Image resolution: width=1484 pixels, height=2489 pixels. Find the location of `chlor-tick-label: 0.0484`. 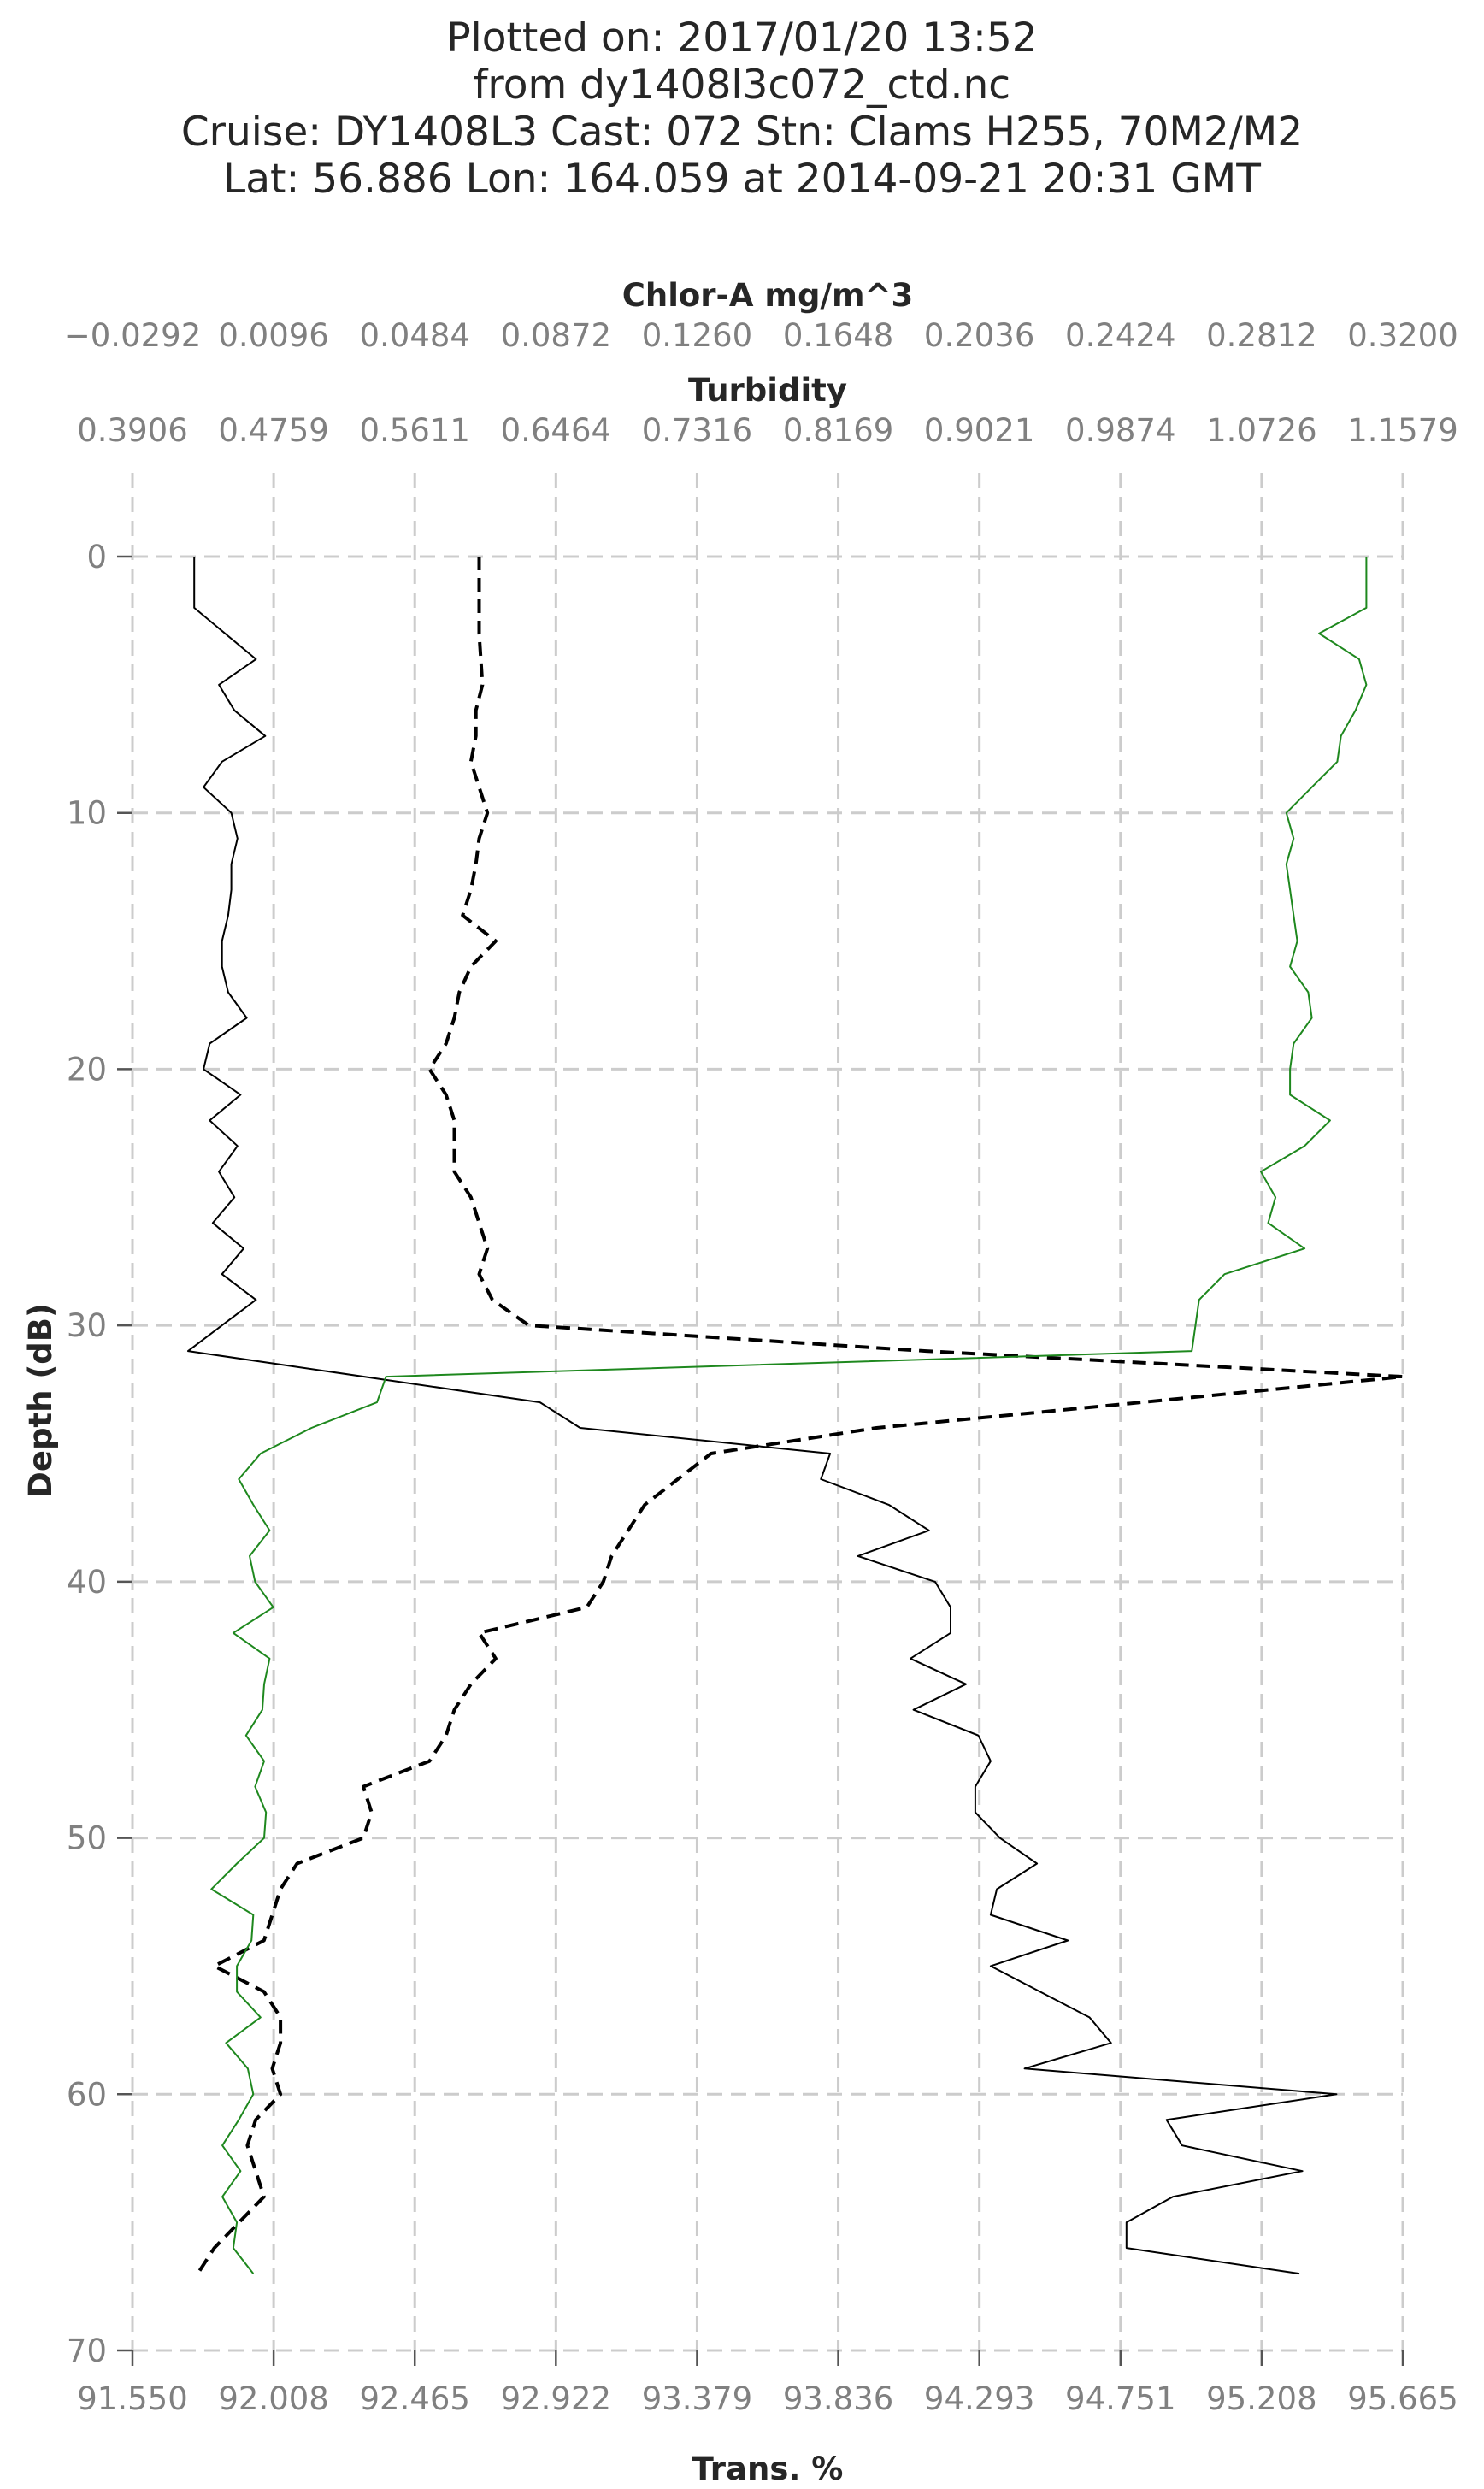

chlor-tick-label: 0.0484 is located at coordinates (414, 335).